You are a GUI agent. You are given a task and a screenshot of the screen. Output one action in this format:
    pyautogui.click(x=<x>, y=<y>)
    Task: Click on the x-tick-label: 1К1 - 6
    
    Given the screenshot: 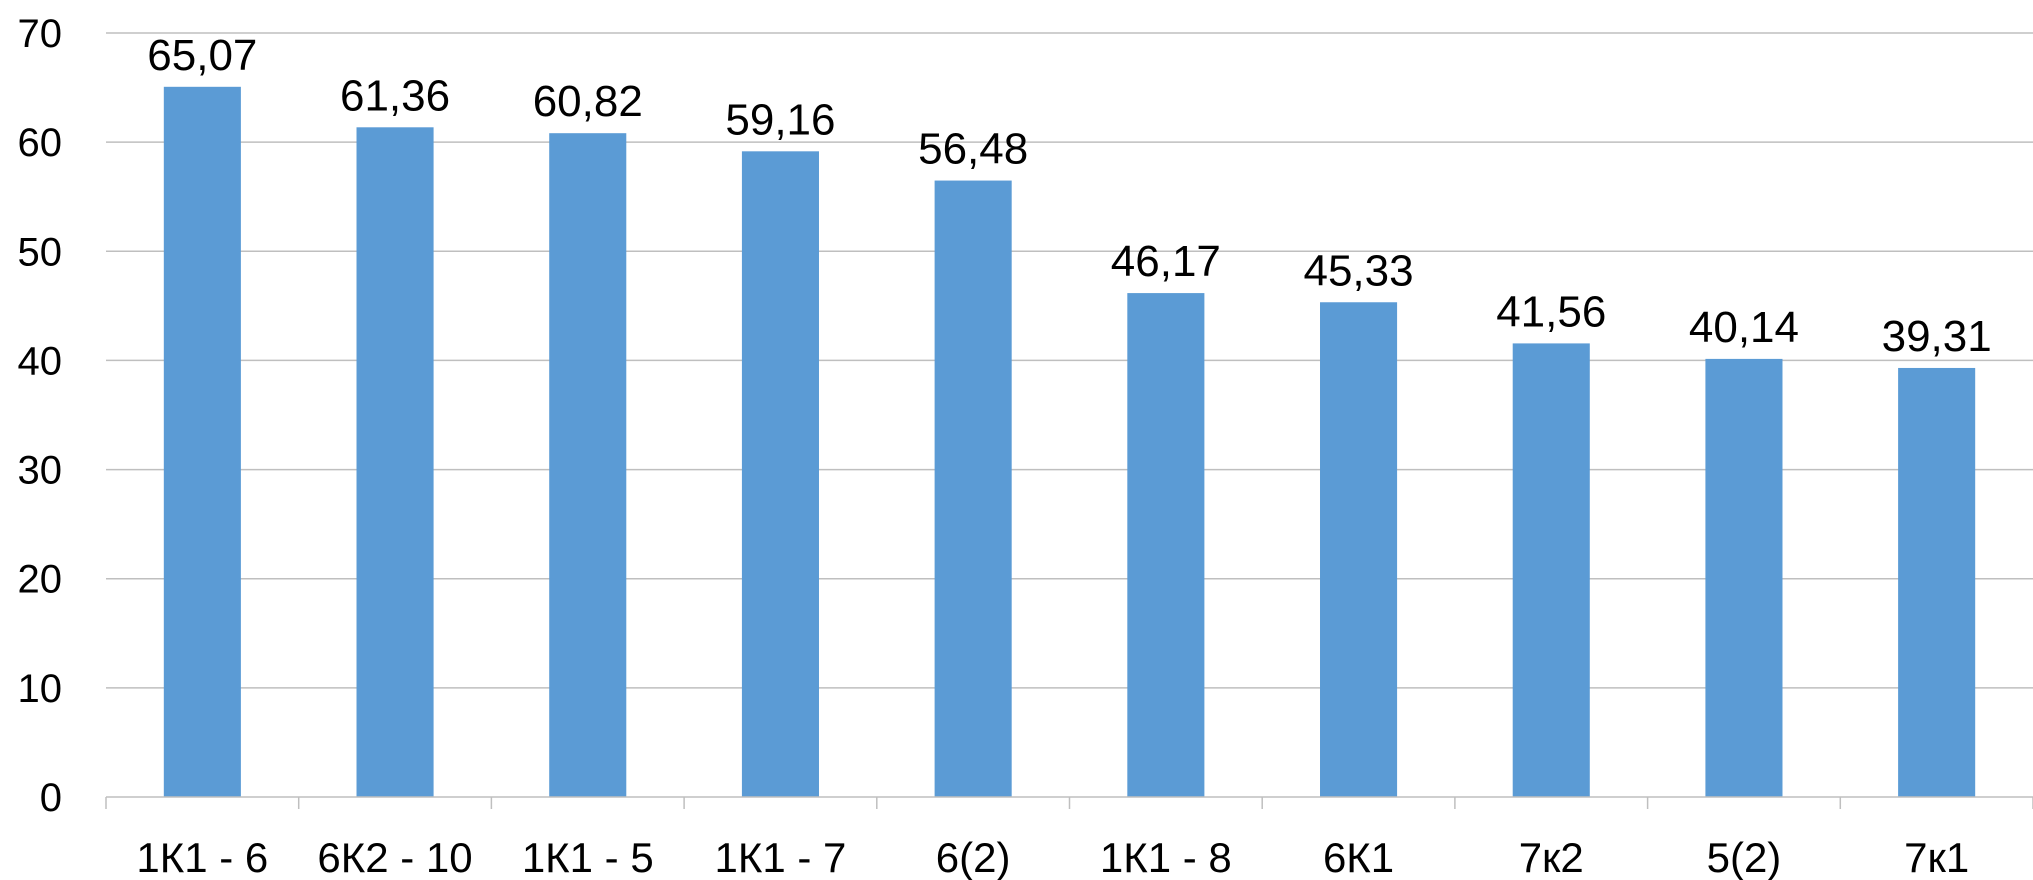 What is the action you would take?
    pyautogui.click(x=202, y=857)
    